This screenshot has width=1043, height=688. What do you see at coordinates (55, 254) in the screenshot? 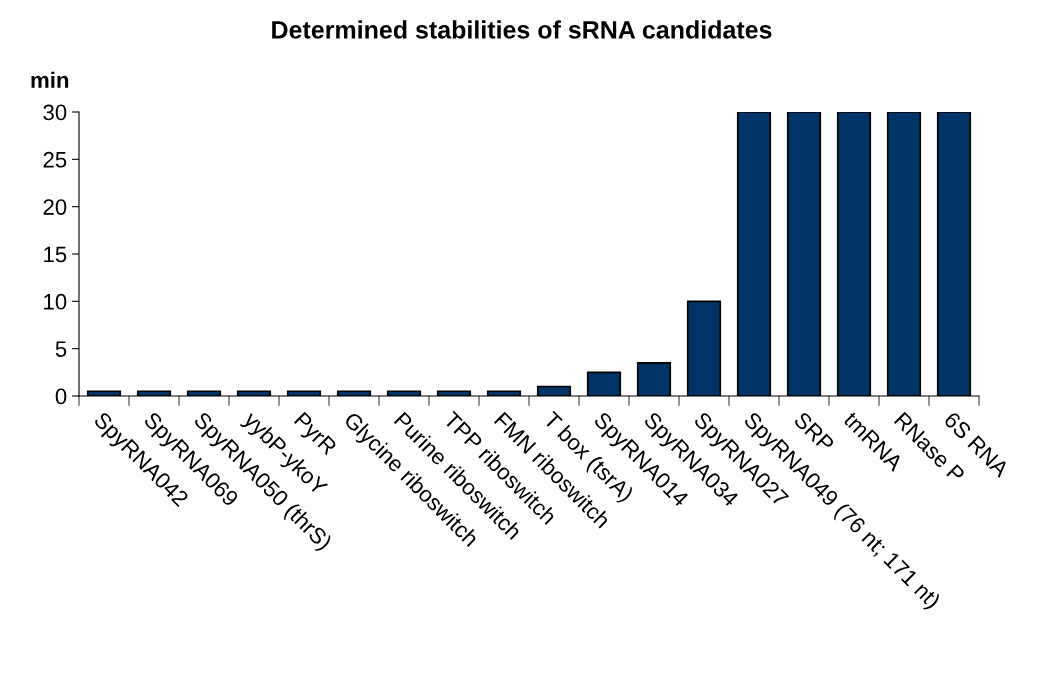
I see `y-tick-label: 15` at bounding box center [55, 254].